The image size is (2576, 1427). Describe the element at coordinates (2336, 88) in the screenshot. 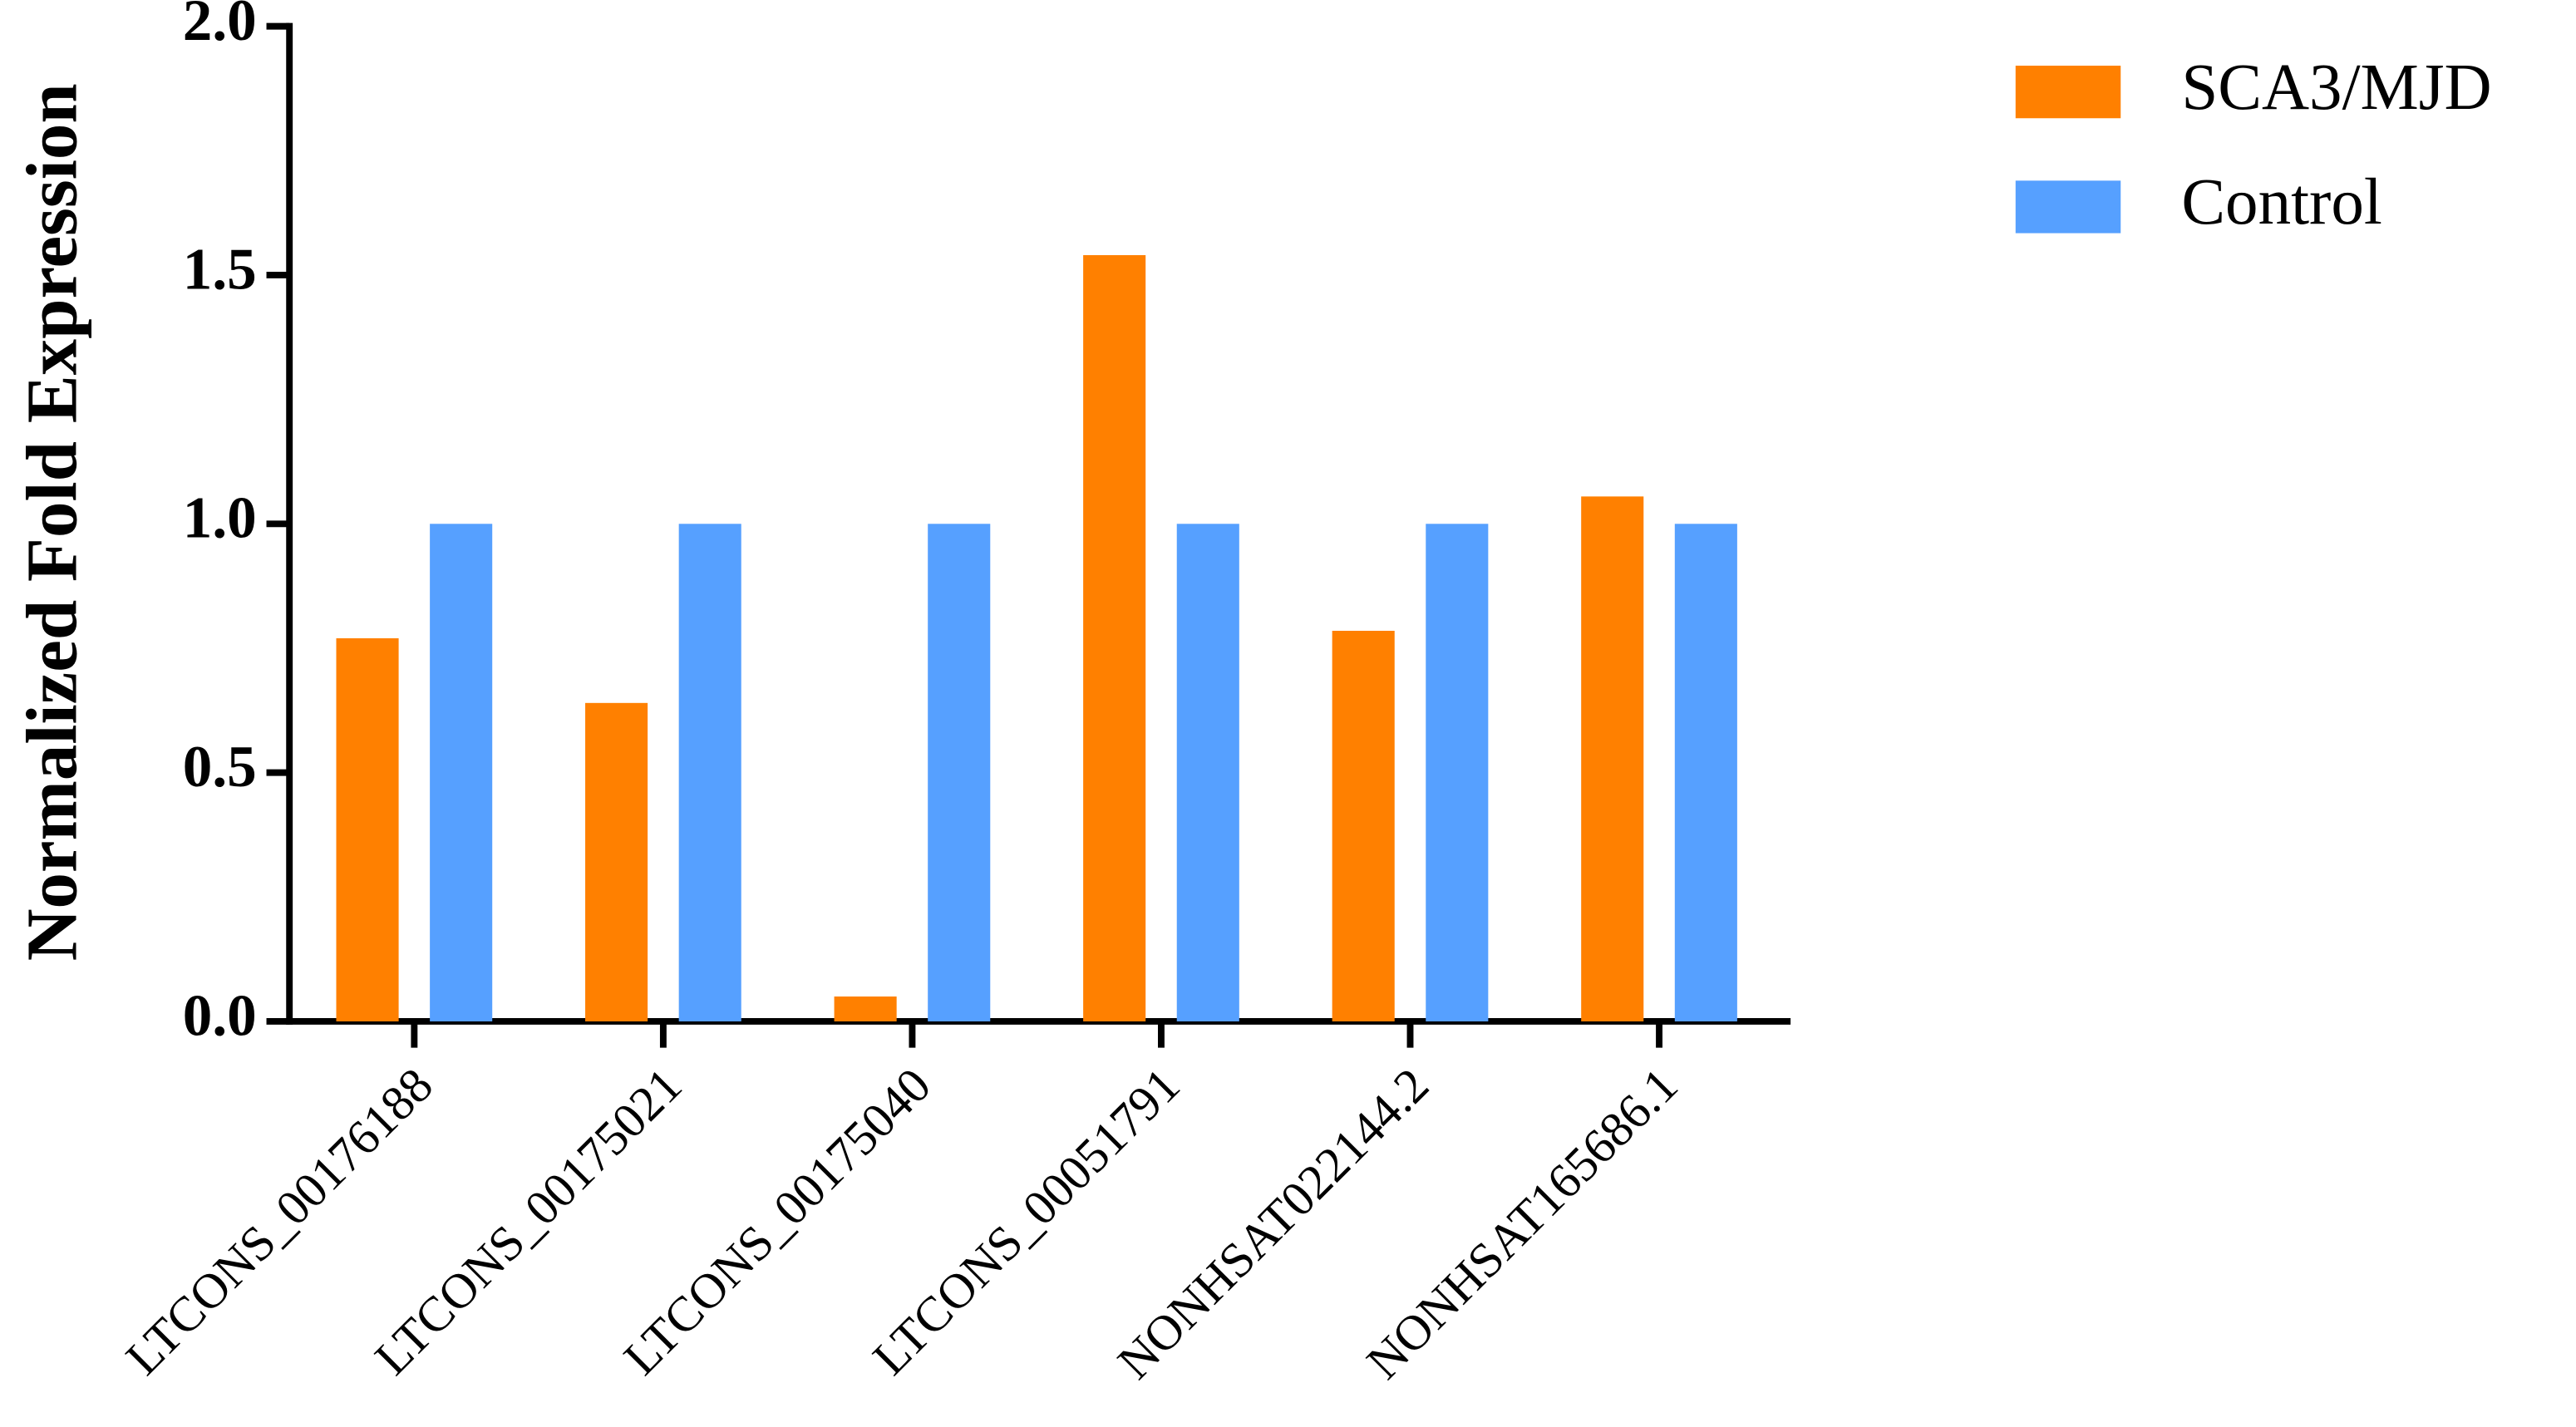

I see `legend-label: SCA3/MJD` at that location.